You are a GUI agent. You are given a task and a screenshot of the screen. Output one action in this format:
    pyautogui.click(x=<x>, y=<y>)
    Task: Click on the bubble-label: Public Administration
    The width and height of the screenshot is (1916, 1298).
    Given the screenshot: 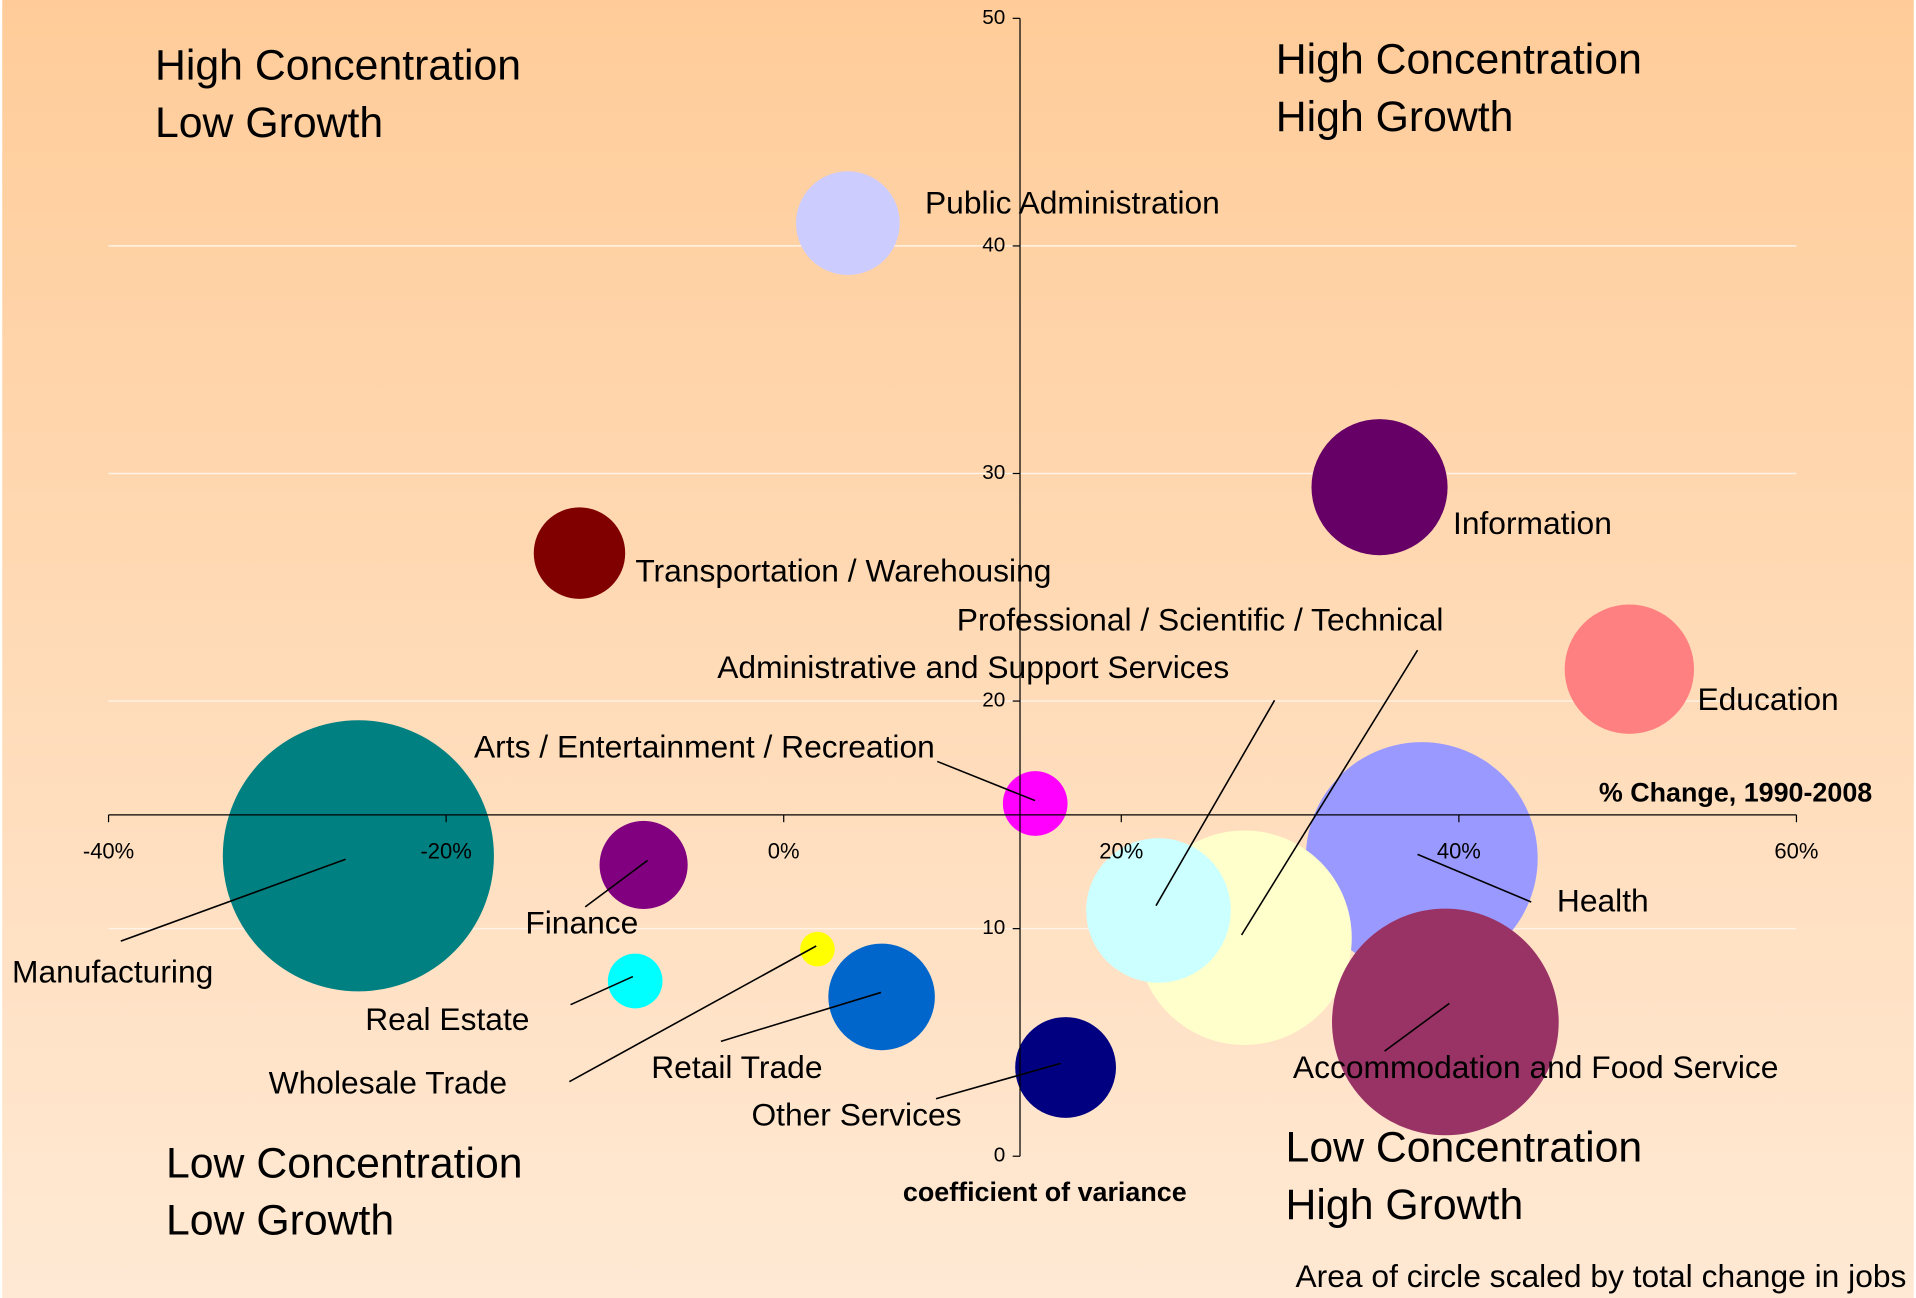 What is the action you would take?
    pyautogui.click(x=1072, y=203)
    